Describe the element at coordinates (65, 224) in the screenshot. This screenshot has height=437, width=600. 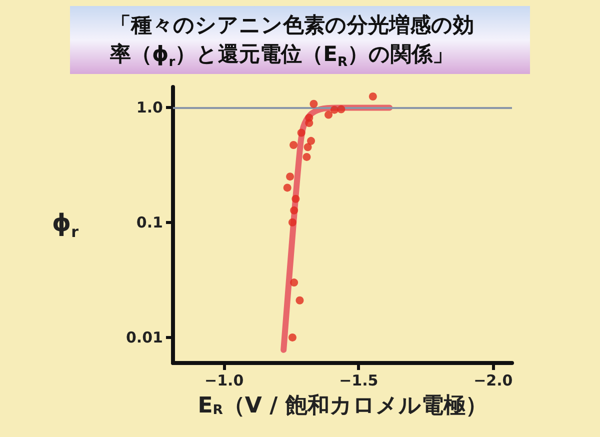
I see `y-axis-title: ϕ$_{r}$` at that location.